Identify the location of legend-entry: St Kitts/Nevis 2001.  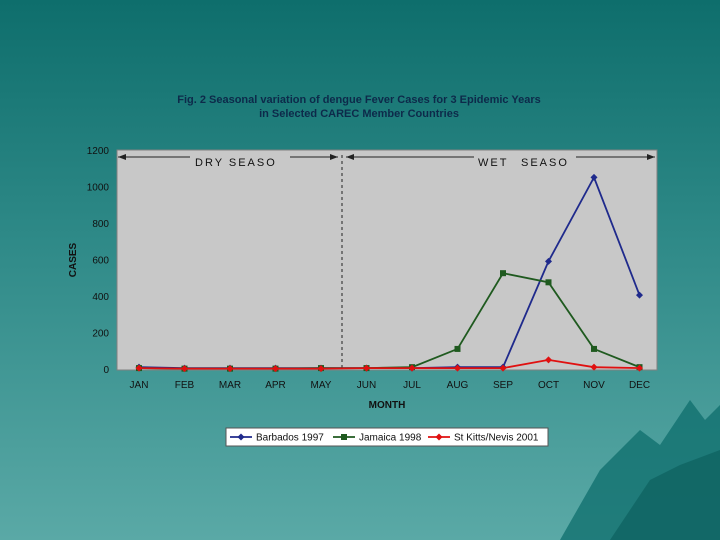
(483, 438).